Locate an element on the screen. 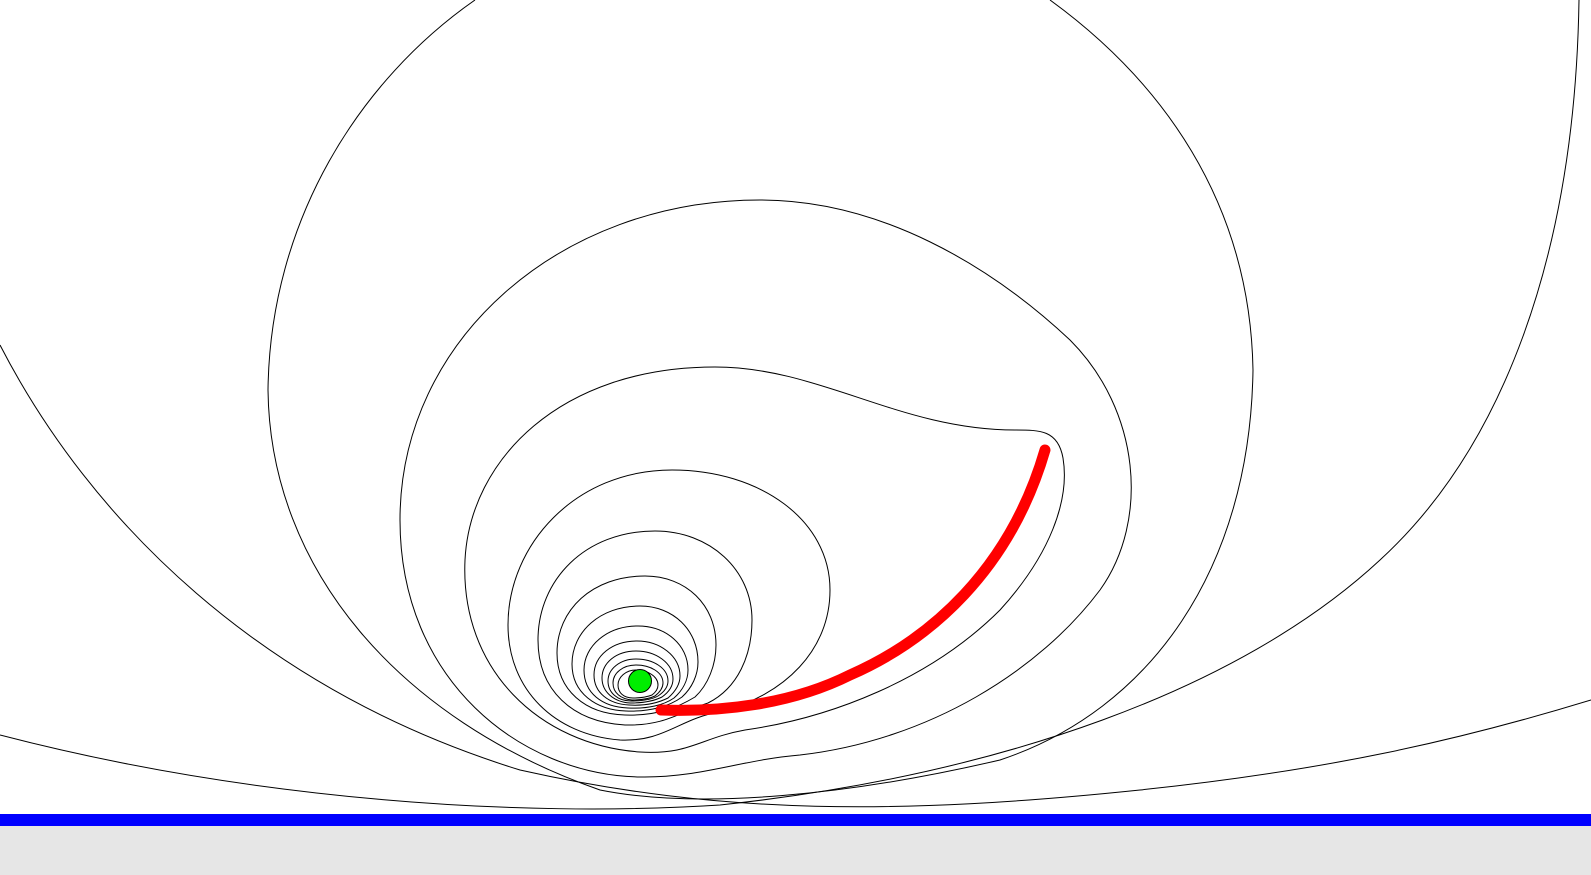 Image resolution: width=1591 pixels, height=875 pixels. bottom-panel is located at coordinates (795, 850).